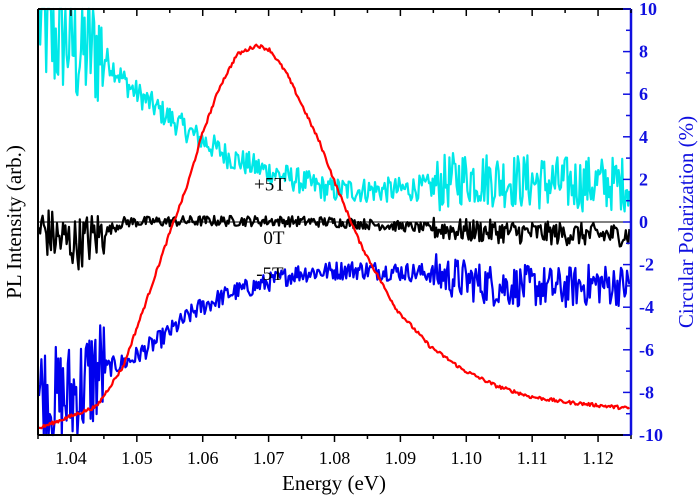 The width and height of the screenshot is (700, 501). Describe the element at coordinates (643, 222) in the screenshot. I see `y-right-tick-label: 0` at that location.